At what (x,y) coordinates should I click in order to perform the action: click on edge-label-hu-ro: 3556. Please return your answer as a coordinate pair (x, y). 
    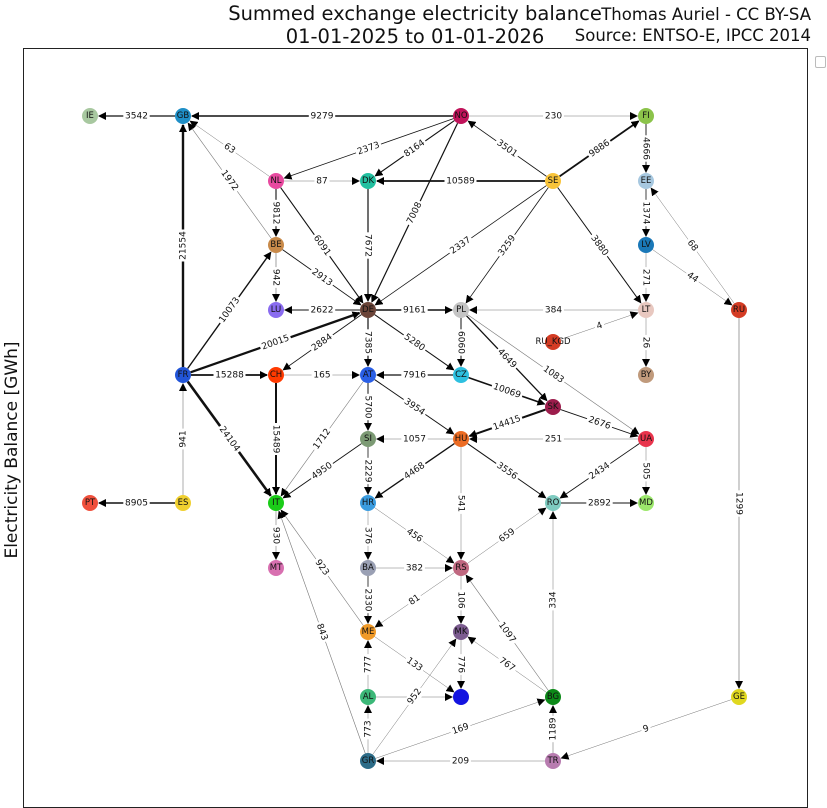
    Looking at the image, I should click on (507, 471).